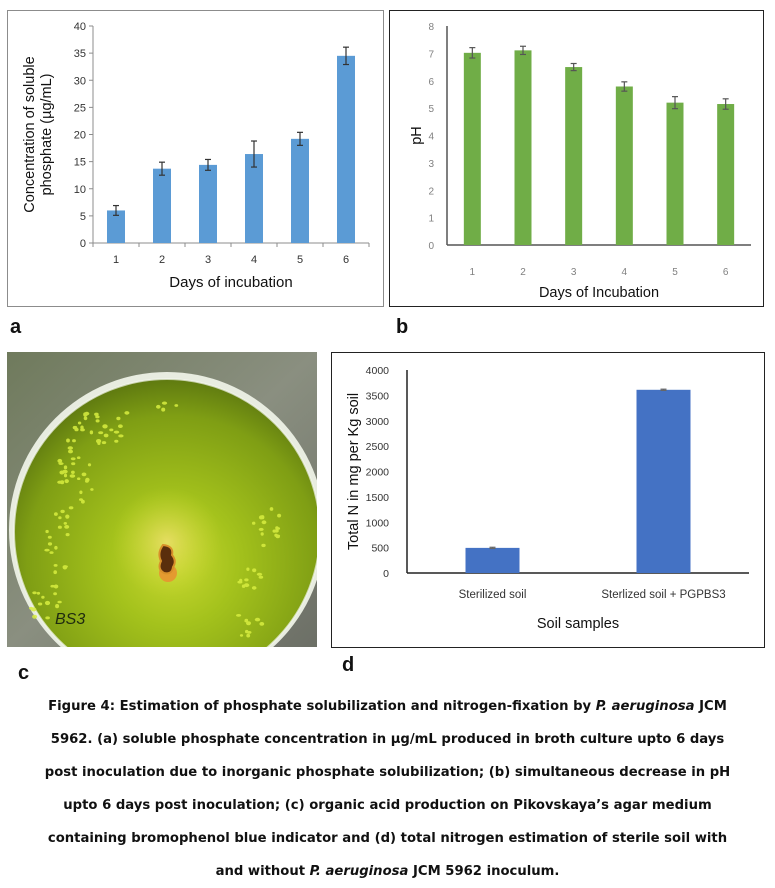 Image resolution: width=775 pixels, height=888 pixels. I want to click on petri-dish-illustration: BS3, so click(162, 499).